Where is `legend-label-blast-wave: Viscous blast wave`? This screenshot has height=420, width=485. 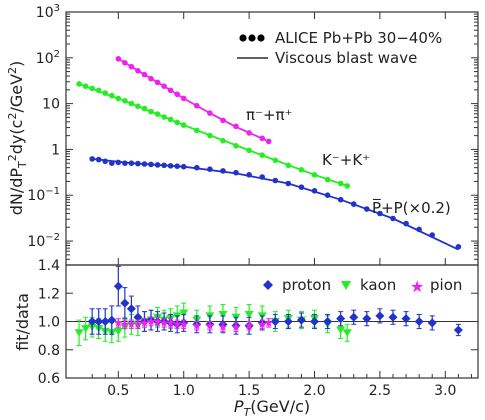 legend-label-blast-wave: Viscous blast wave is located at coordinates (346, 58).